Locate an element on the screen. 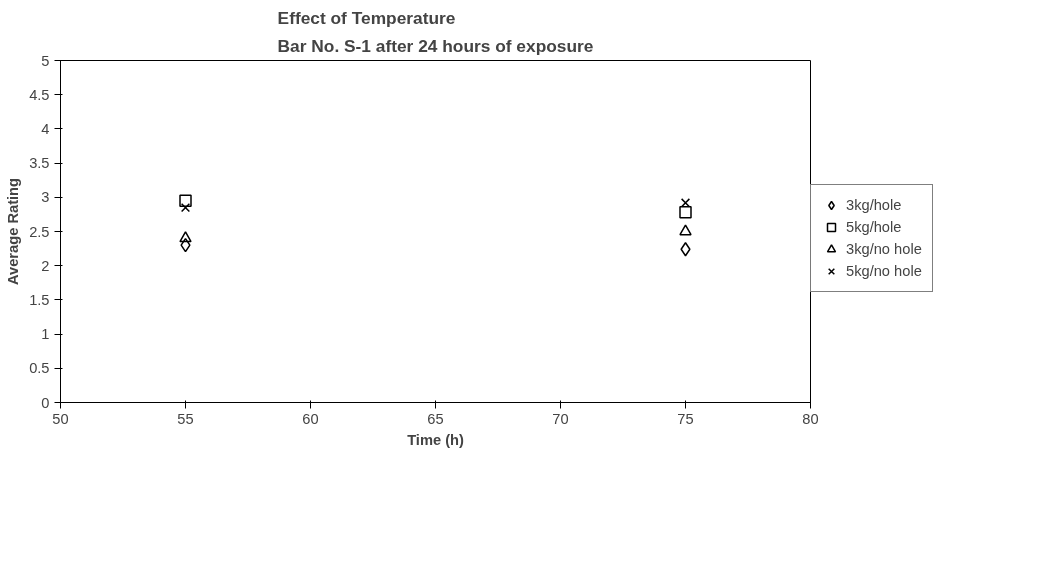 This screenshot has width=1062, height=587. x-axis-title: Time (h) is located at coordinates (435, 439).